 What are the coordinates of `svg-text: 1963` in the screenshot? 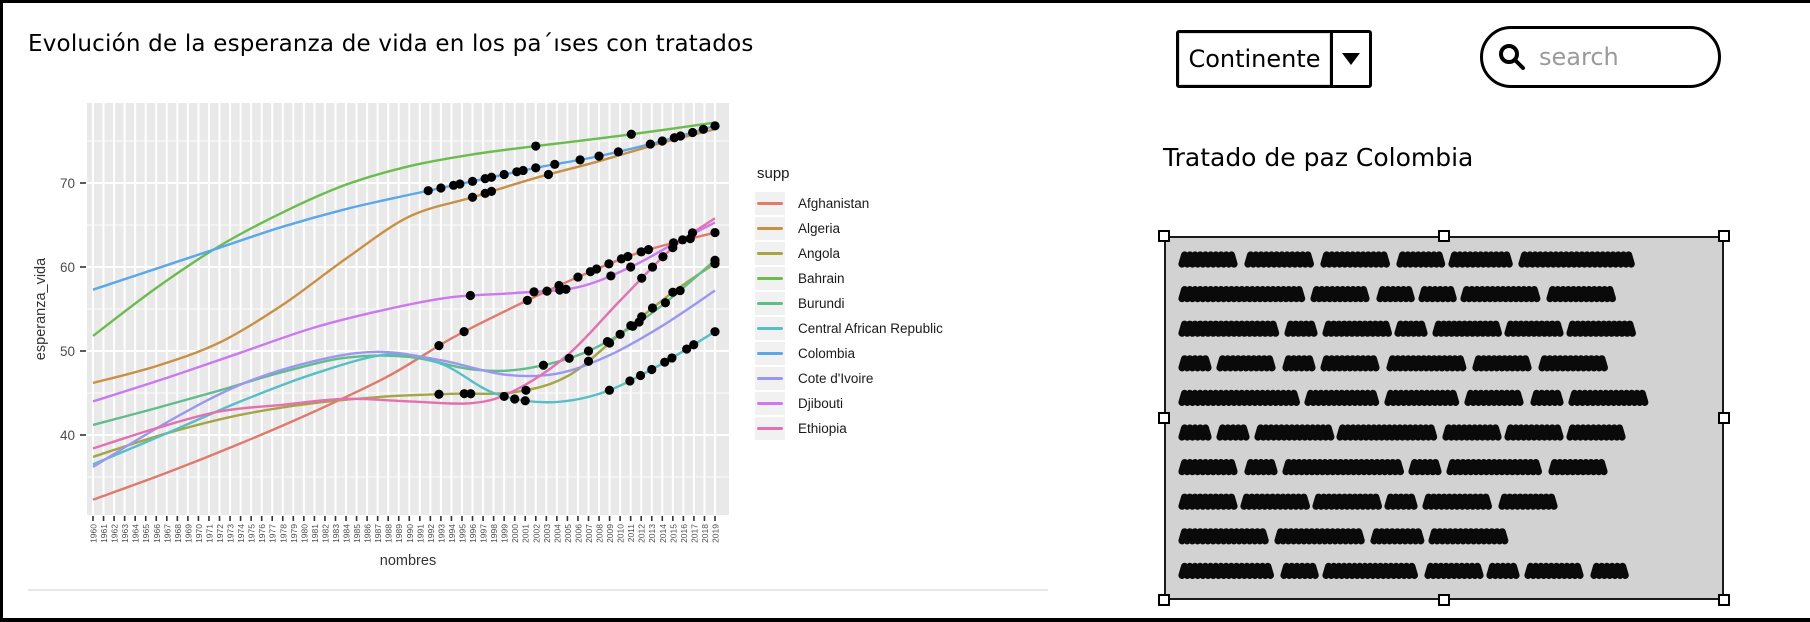 It's located at (125, 533).